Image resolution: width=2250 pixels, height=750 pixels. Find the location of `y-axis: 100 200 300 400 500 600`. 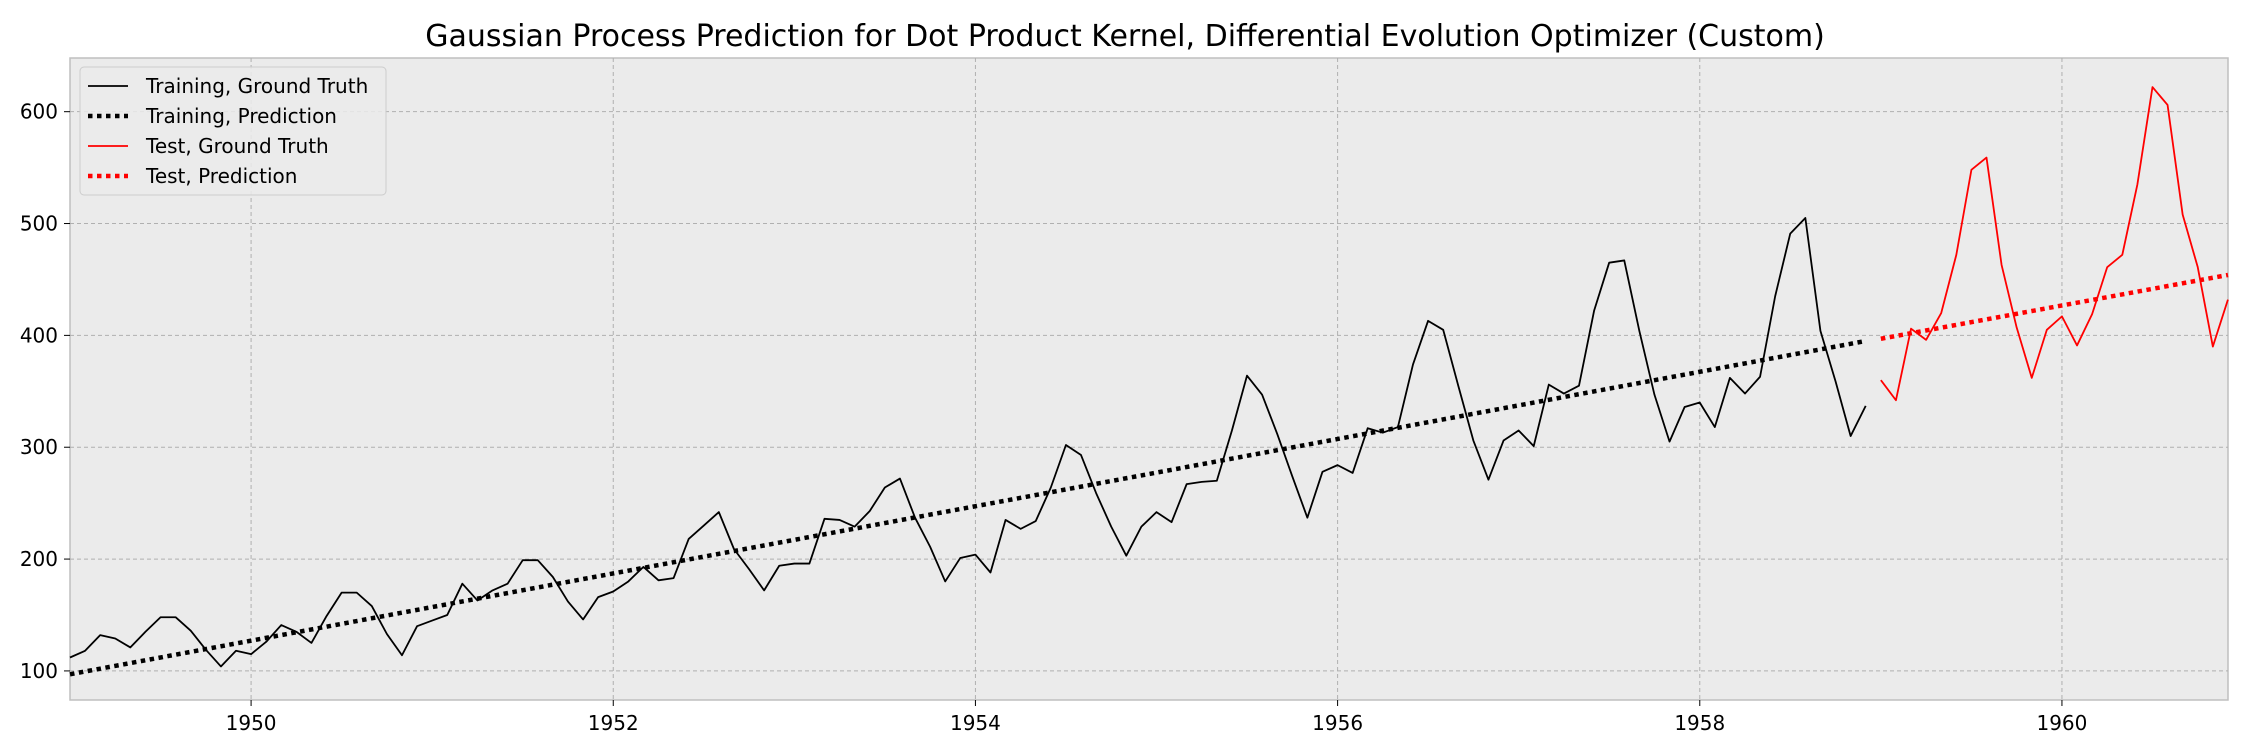

y-axis: 100 200 300 400 500 600 is located at coordinates (45, 391).